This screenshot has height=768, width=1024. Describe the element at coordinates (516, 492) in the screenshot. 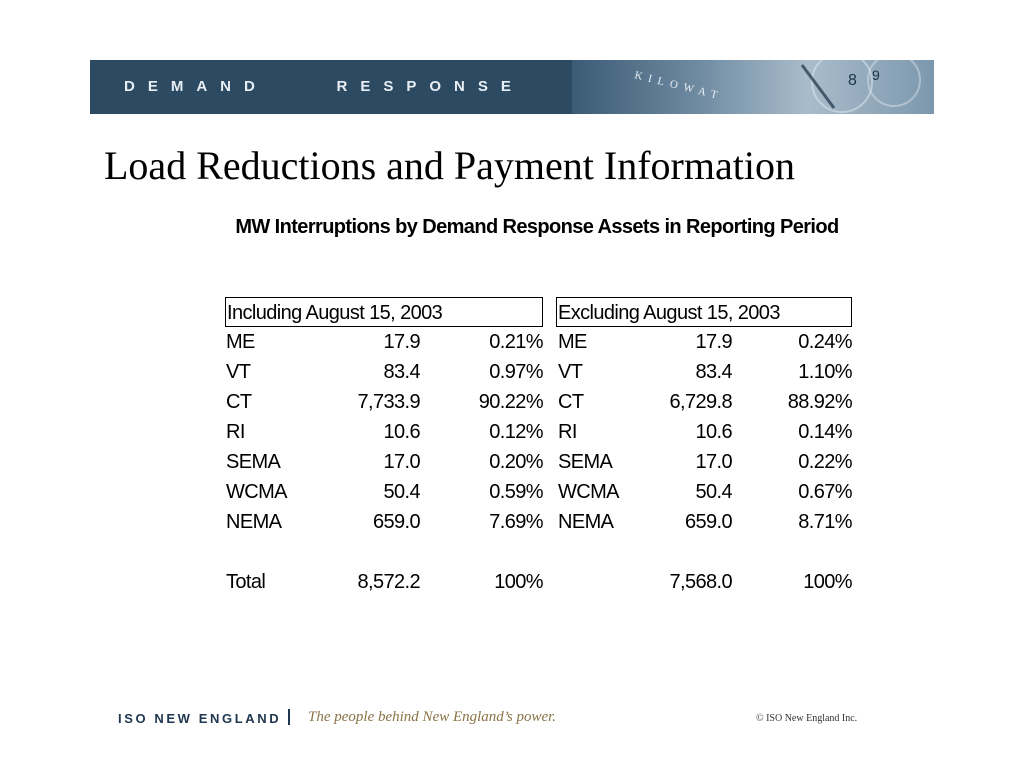

I see `percent-cell: 0.59%` at that location.